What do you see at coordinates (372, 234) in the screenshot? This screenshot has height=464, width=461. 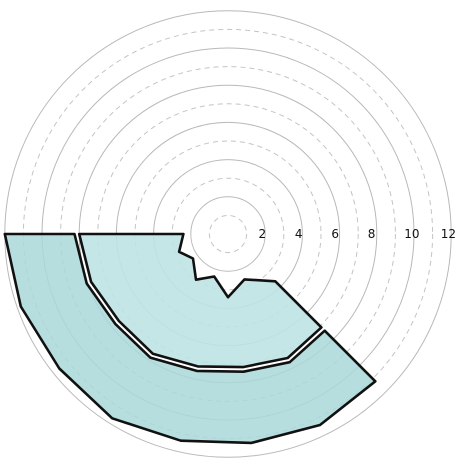 I see `tick-label-8: 8` at bounding box center [372, 234].